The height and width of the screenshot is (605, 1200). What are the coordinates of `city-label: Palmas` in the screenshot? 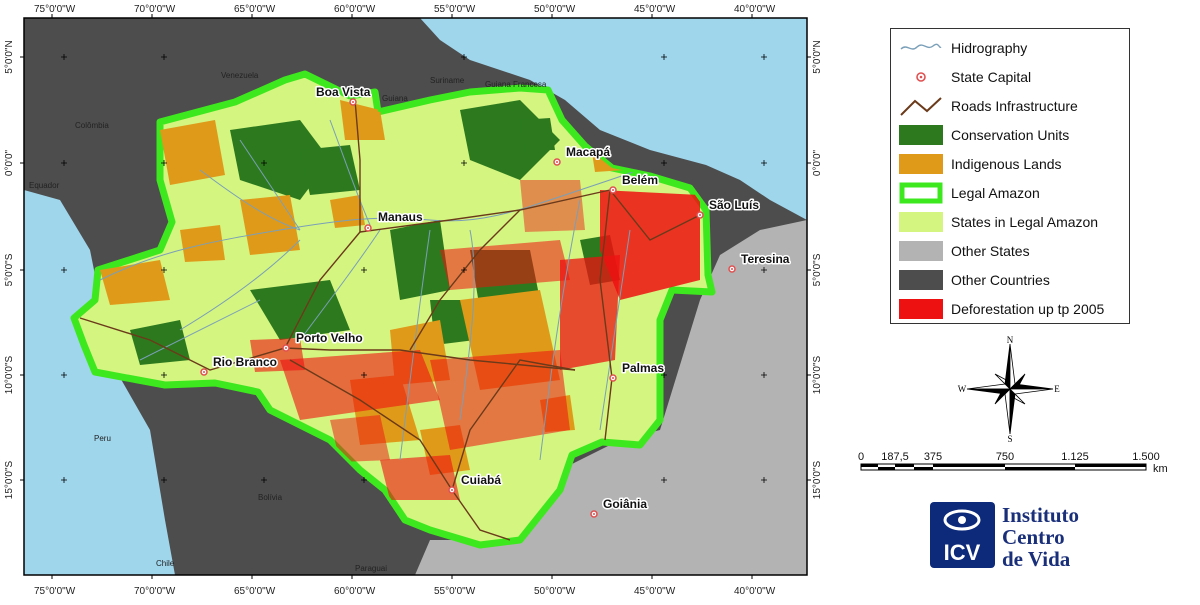 It's located at (643, 368).